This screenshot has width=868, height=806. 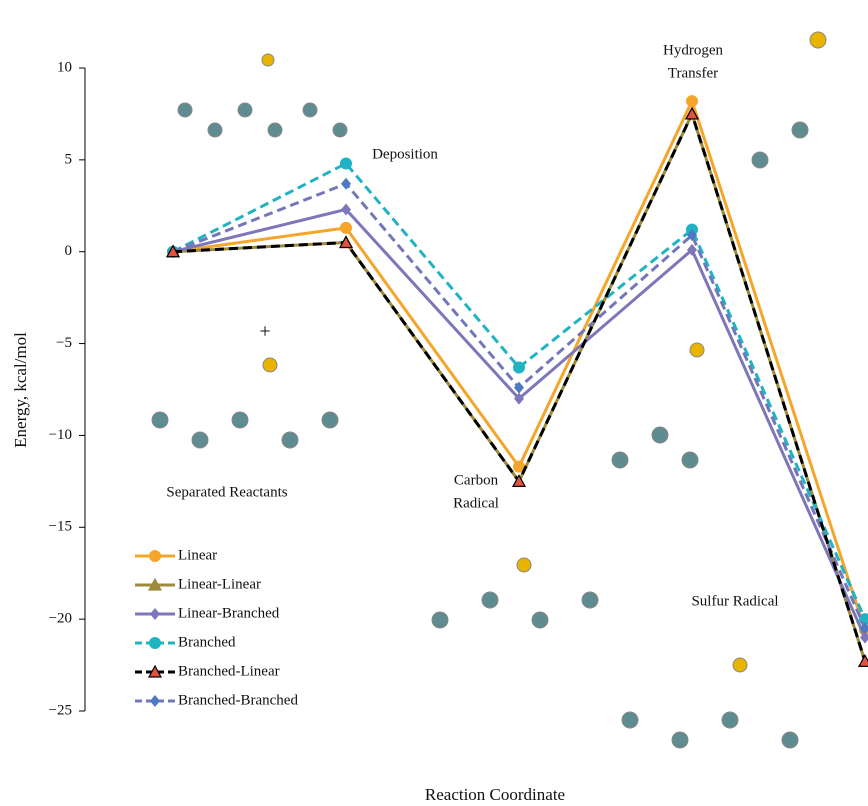 What do you see at coordinates (476, 503) in the screenshot?
I see `annotation: Radical` at bounding box center [476, 503].